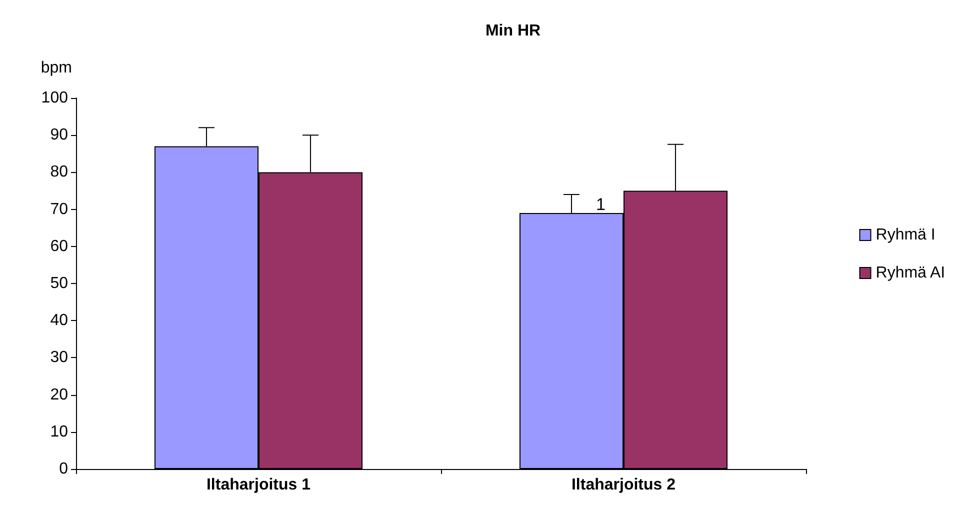 The image size is (969, 508). I want to click on y-tick-label: 60, so click(59, 246).